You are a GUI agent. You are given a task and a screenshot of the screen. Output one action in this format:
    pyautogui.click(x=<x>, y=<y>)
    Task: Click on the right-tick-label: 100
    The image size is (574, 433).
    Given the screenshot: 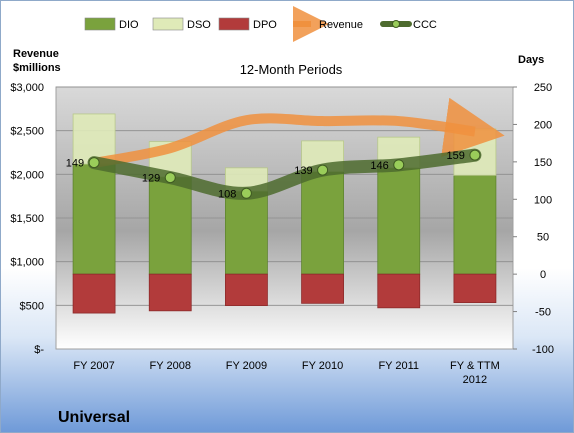 What is the action you would take?
    pyautogui.click(x=543, y=200)
    